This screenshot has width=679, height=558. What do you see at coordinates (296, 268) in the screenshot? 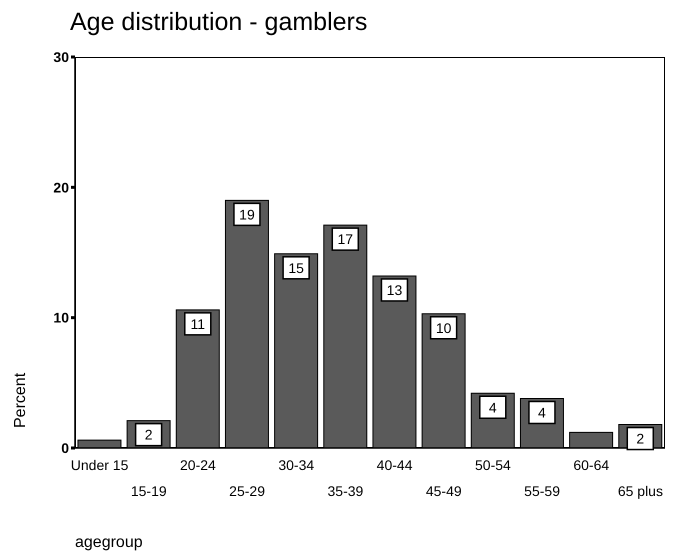
I see `data-label: 15` at bounding box center [296, 268].